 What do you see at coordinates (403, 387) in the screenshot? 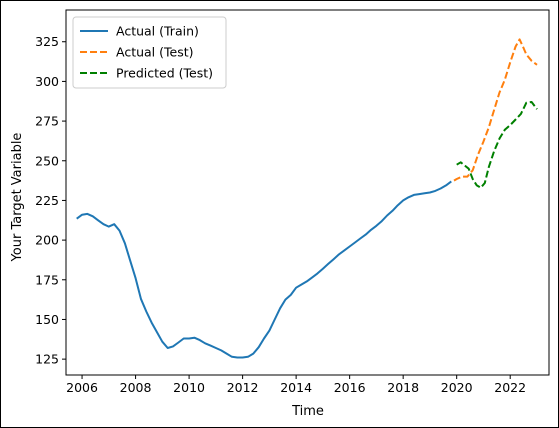
I see `x-tick-label: 2018` at bounding box center [403, 387].